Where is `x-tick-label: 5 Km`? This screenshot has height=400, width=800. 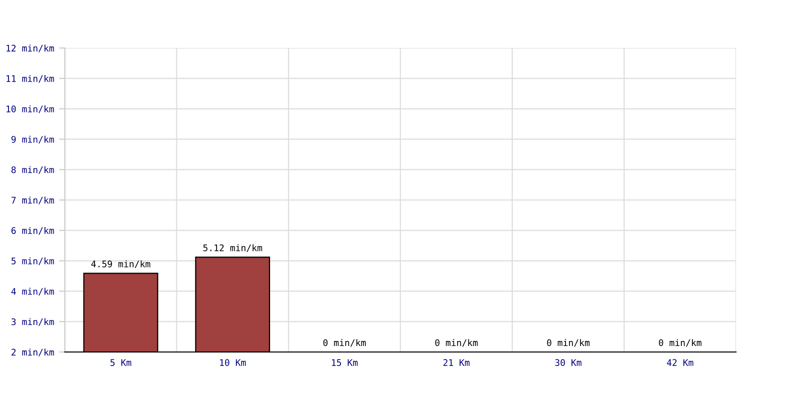
x-tick-label: 5 Km is located at coordinates (121, 362).